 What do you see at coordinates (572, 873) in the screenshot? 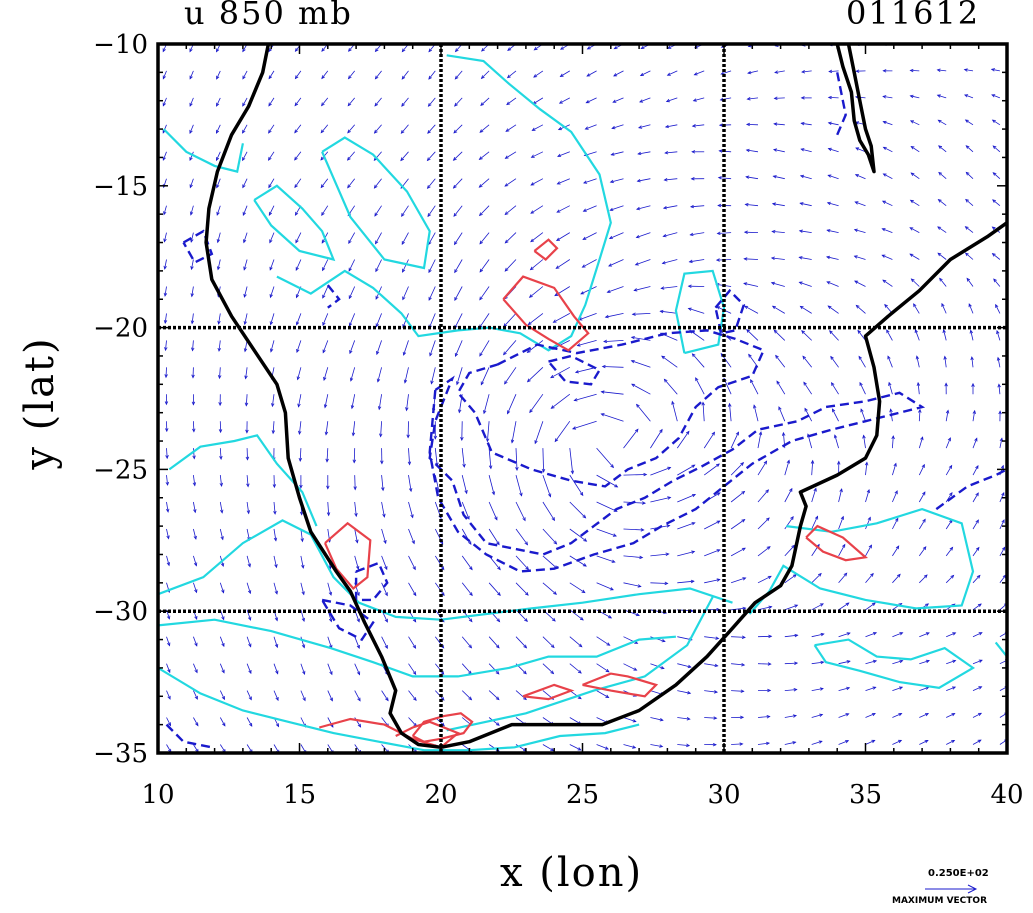
I see `x-axis-label: x (lon)` at bounding box center [572, 873].